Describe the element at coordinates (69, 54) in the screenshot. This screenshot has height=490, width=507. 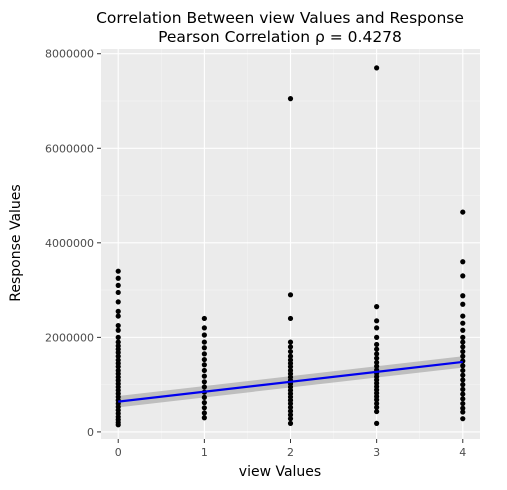
I see `y-tick-label: 8000000` at that location.